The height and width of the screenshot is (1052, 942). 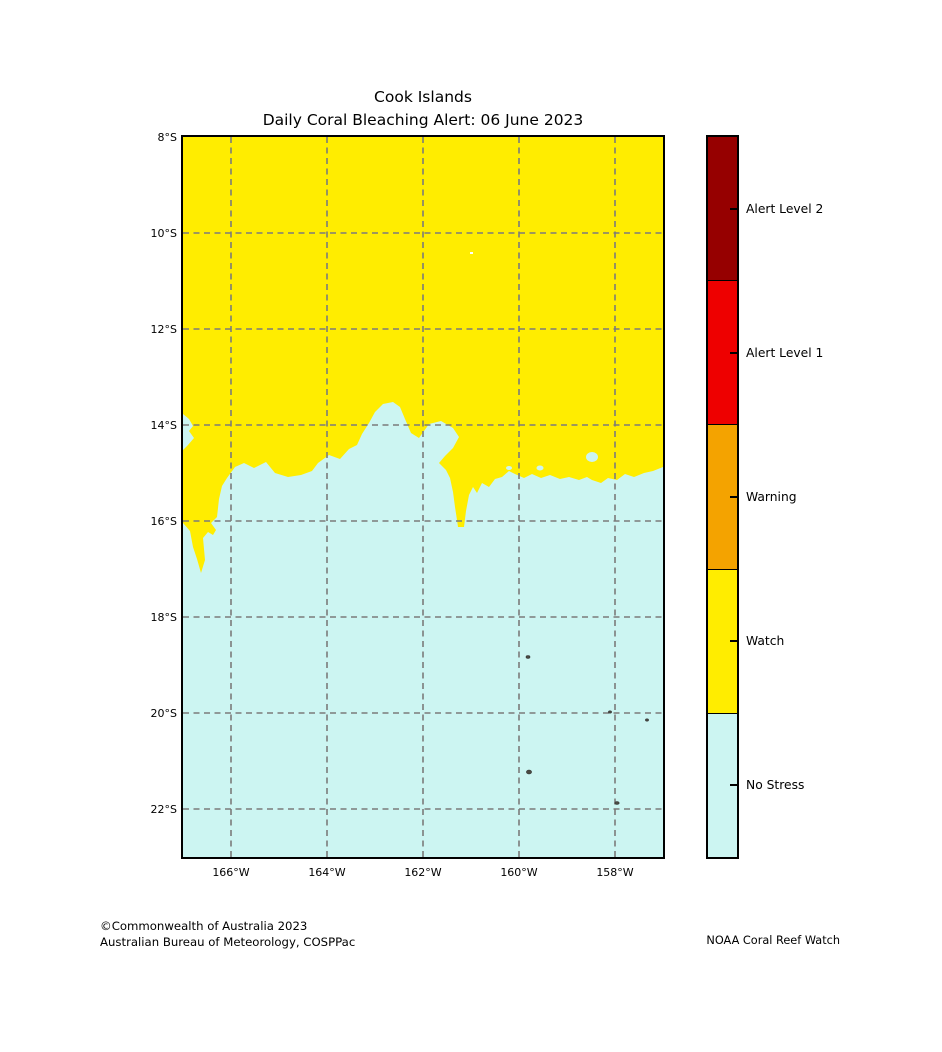 What do you see at coordinates (471, 253) in the screenshot?
I see `atoll-dot` at bounding box center [471, 253].